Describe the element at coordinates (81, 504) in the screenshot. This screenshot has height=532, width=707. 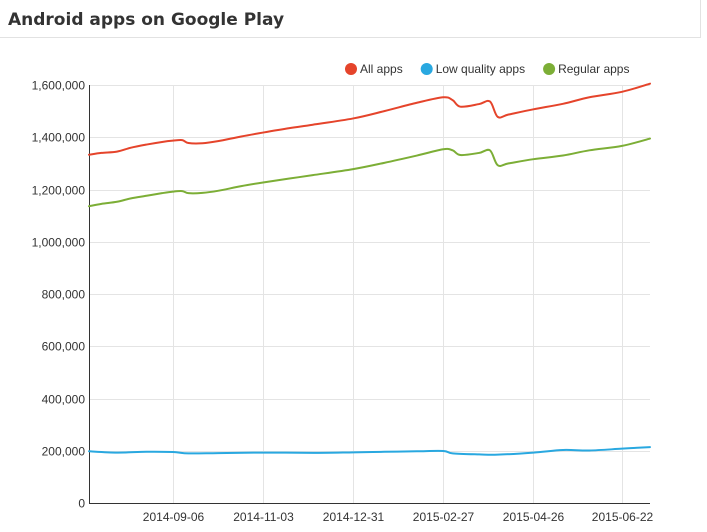
I see `y-tick-label: 0` at that location.